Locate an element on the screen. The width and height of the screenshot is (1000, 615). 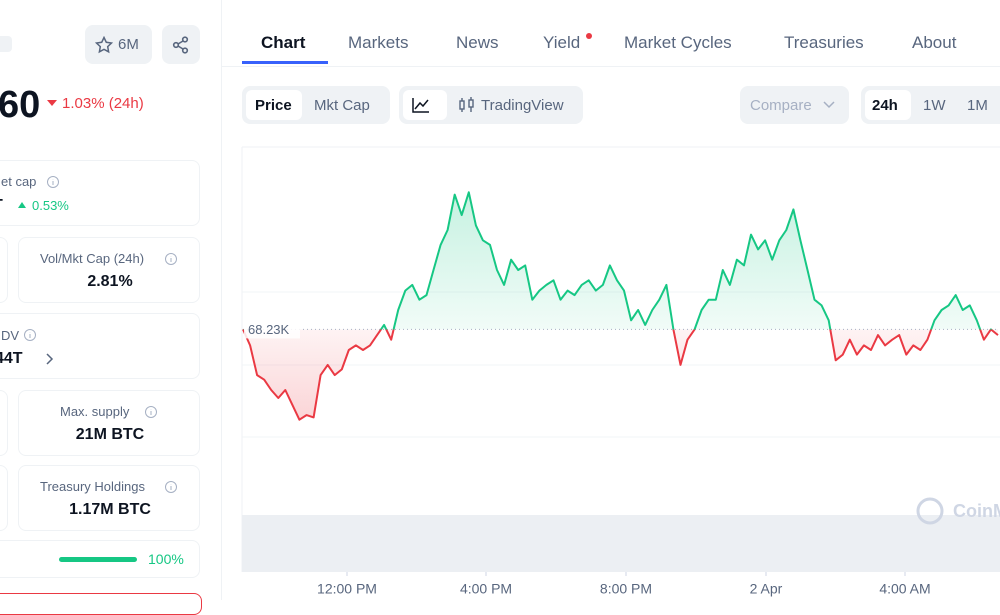
stat-card: et cap T 0.53% is located at coordinates (100, 193).